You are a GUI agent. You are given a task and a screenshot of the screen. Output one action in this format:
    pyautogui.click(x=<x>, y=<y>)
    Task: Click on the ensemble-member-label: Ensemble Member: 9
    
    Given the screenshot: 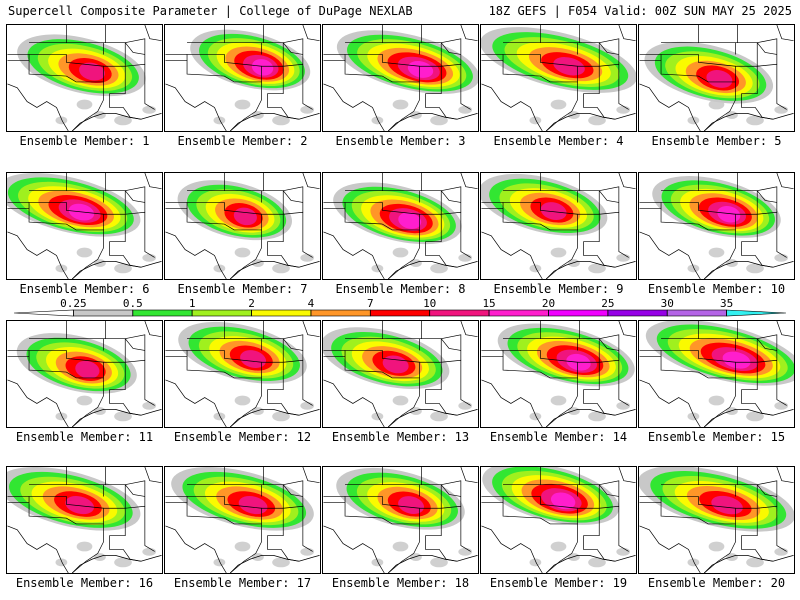 What is the action you would take?
    pyautogui.click(x=558, y=289)
    